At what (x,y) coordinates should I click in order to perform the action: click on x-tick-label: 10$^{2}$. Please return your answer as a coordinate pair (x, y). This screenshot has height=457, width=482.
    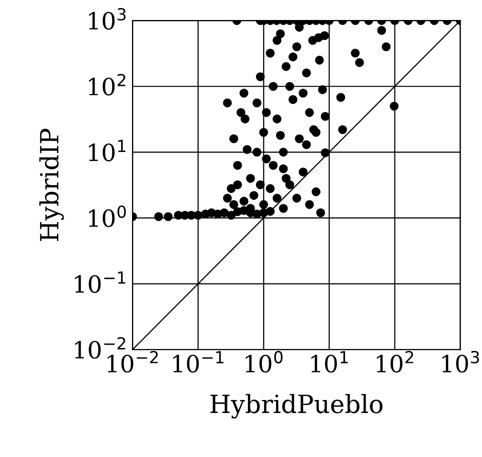
    Looking at the image, I should click on (395, 361).